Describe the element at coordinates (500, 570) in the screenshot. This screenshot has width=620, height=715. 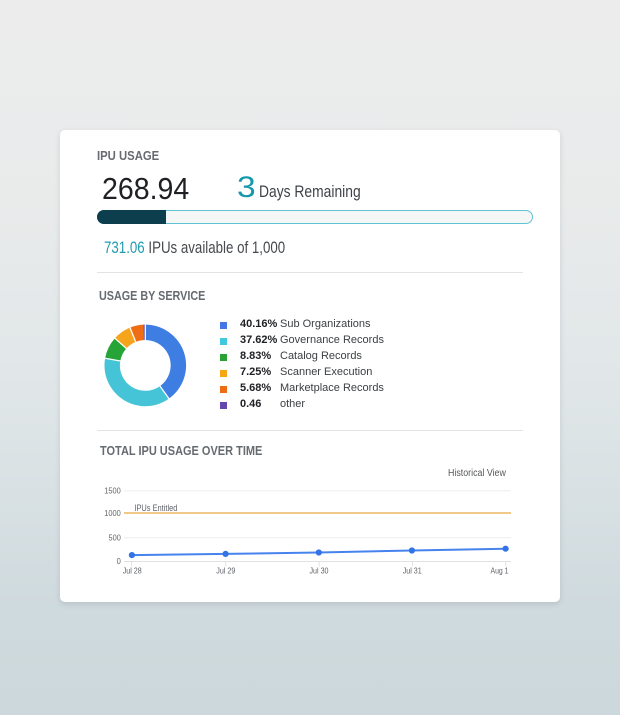
I see `svg-text: Aug 1` at that location.